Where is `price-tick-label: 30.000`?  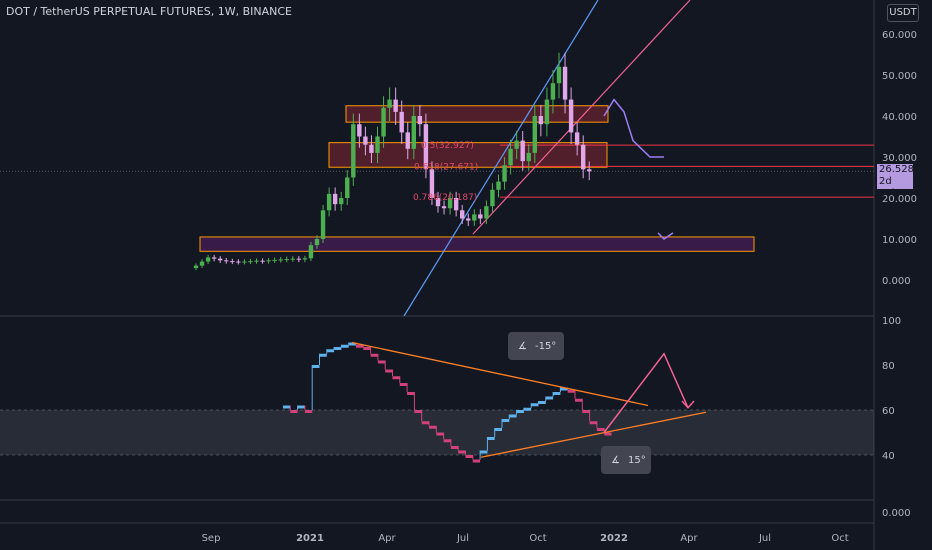 price-tick-label: 30.000 is located at coordinates (899, 158).